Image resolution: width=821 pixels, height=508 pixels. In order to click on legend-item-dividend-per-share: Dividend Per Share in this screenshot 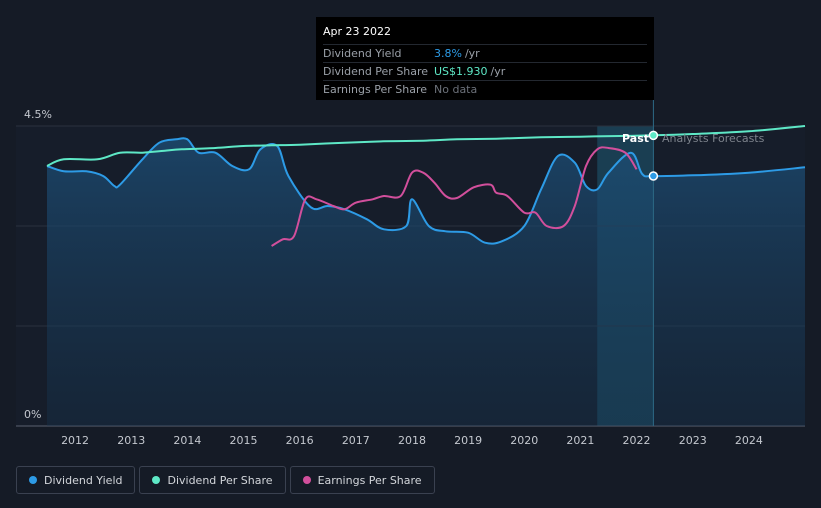, I will do `click(212, 480)`.